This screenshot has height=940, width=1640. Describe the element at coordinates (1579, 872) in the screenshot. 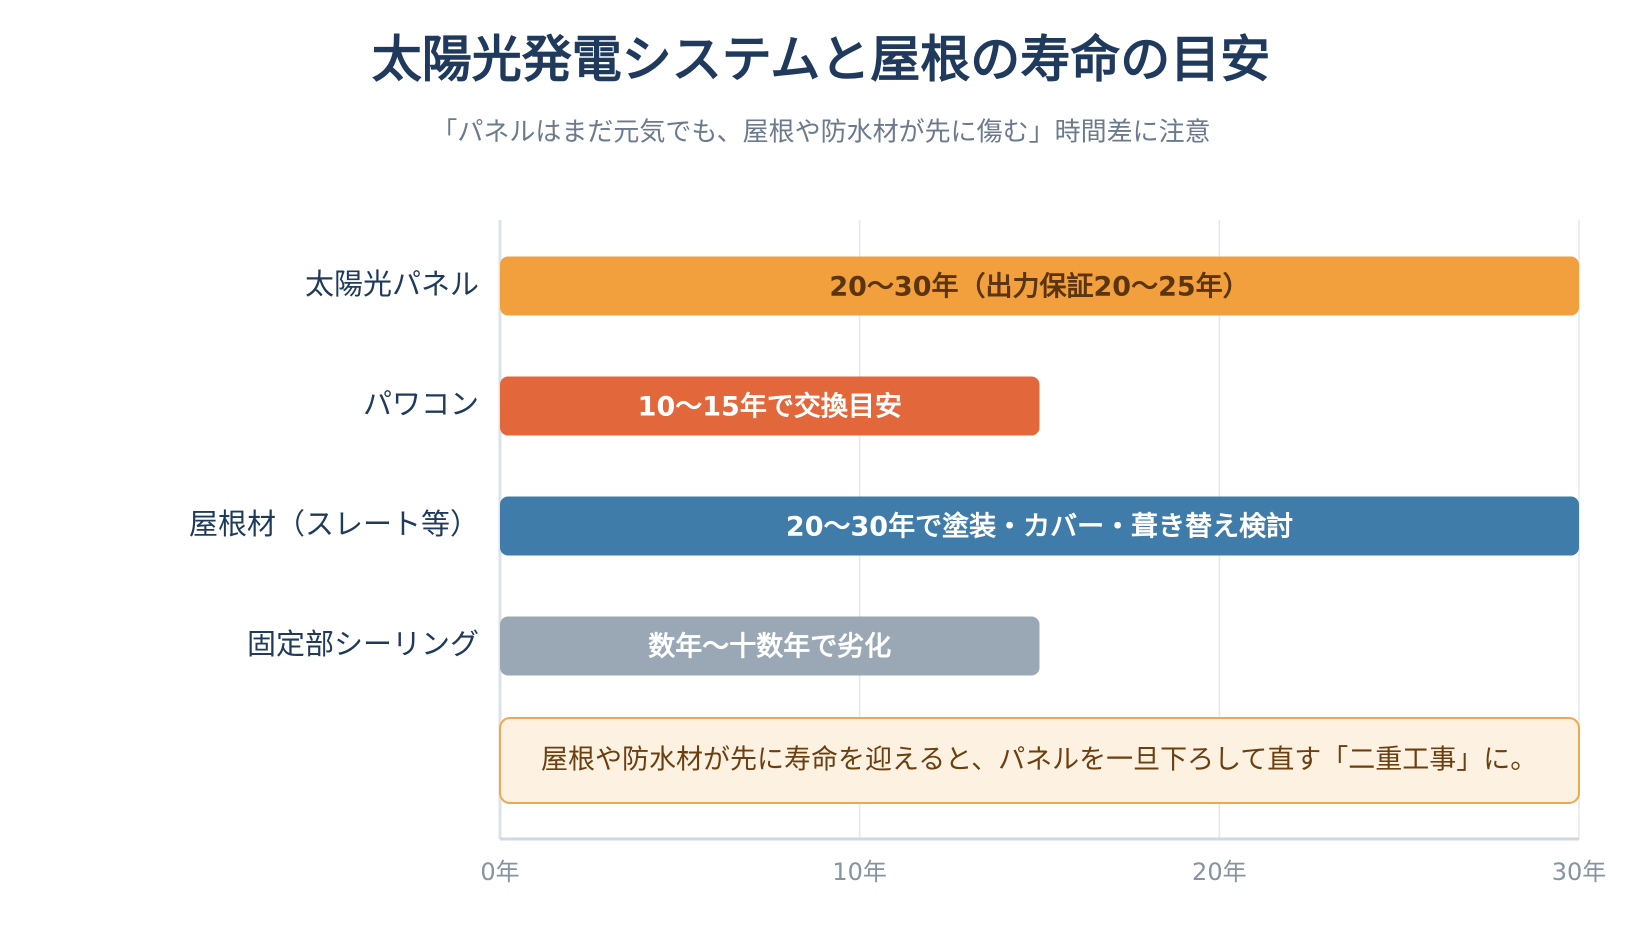

I see `x-tick-label: 30年` at that location.